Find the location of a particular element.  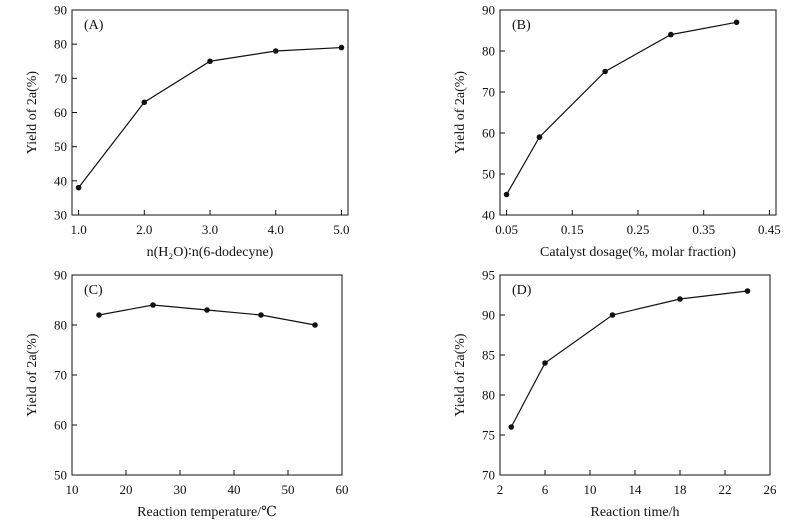

panel-label: (D) is located at coordinates (522, 290).